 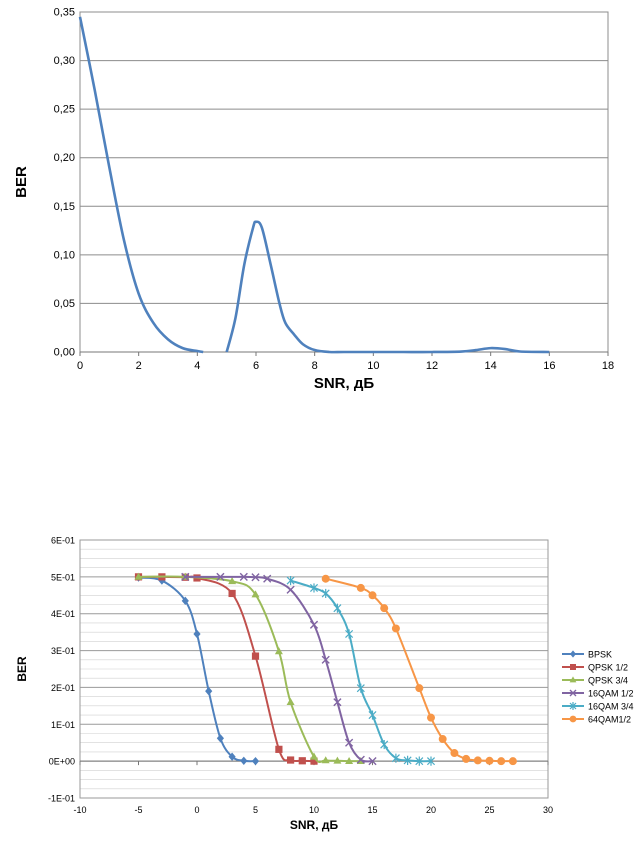 I want to click on y-tick-label: 0,05, so click(x=64, y=304).